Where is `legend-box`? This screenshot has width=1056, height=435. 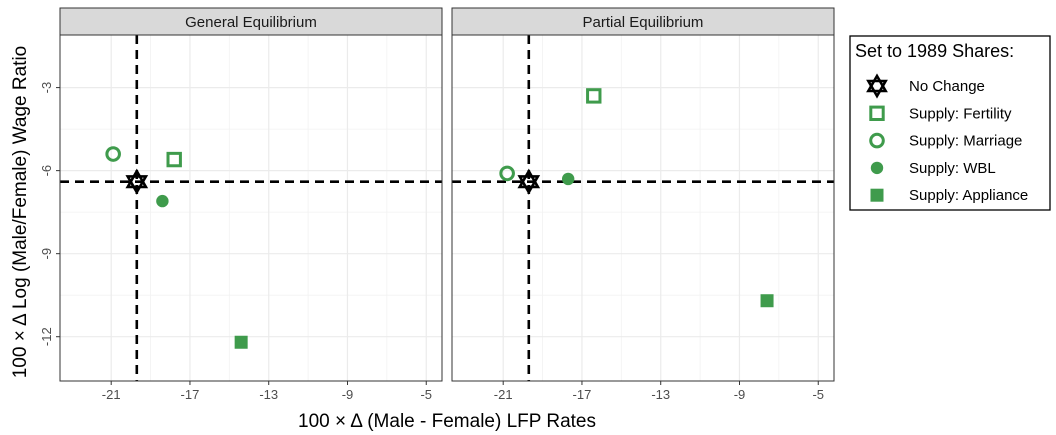 legend-box is located at coordinates (950, 123).